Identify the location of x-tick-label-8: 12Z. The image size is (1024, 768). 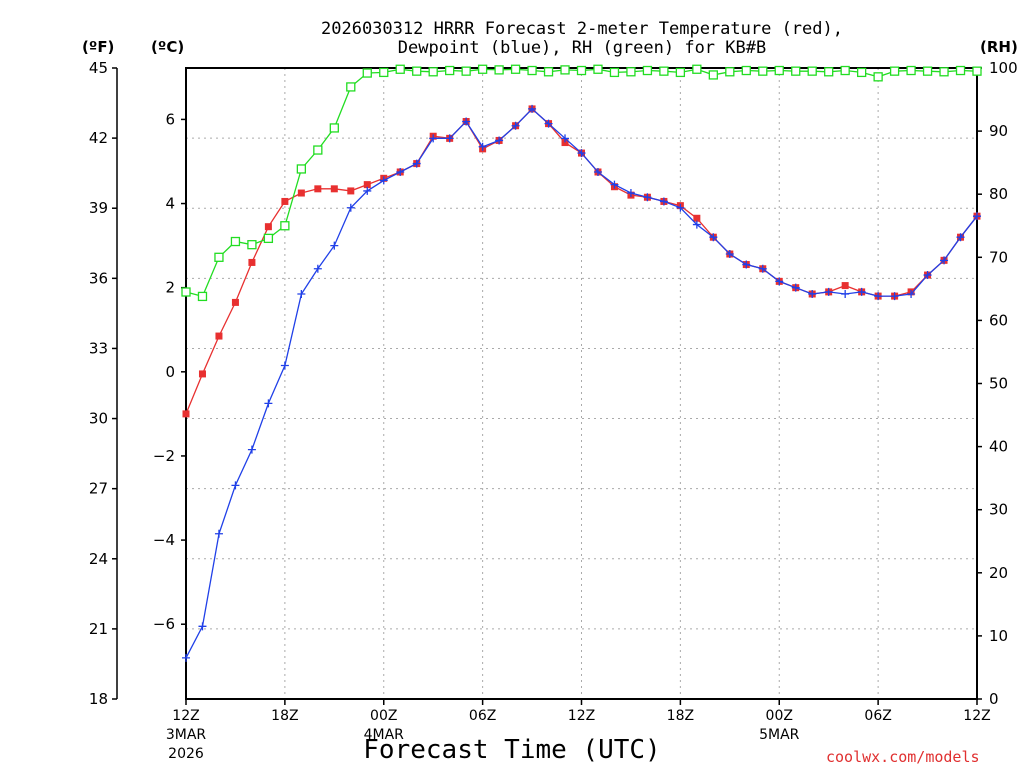
(976, 716).